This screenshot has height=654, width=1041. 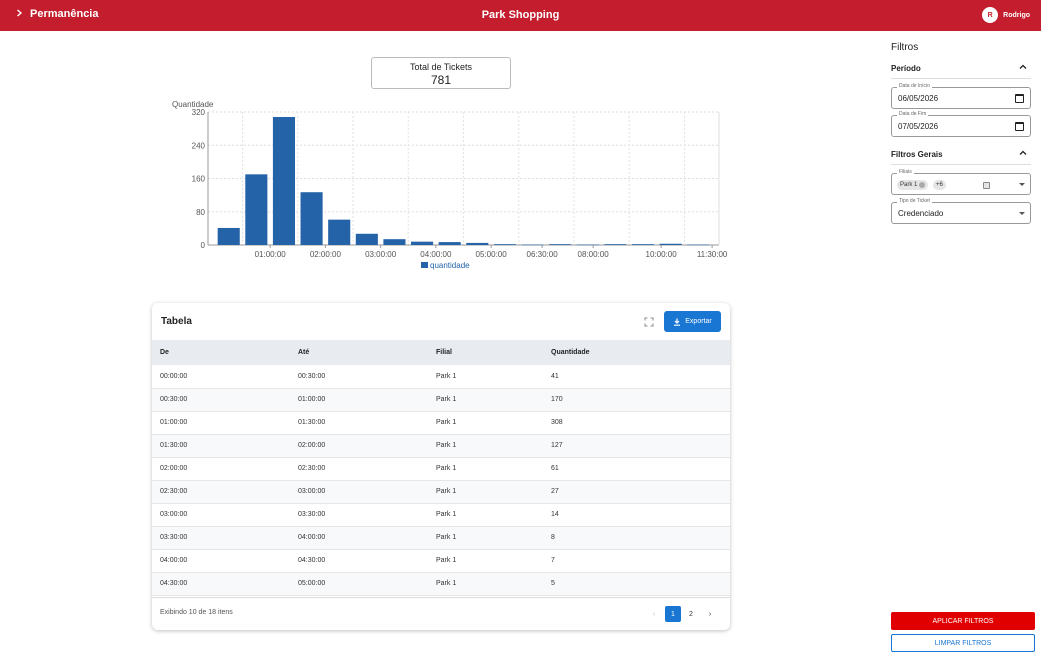 I want to click on apply-filters-button: APLICAR FILTROS, so click(x=963, y=621).